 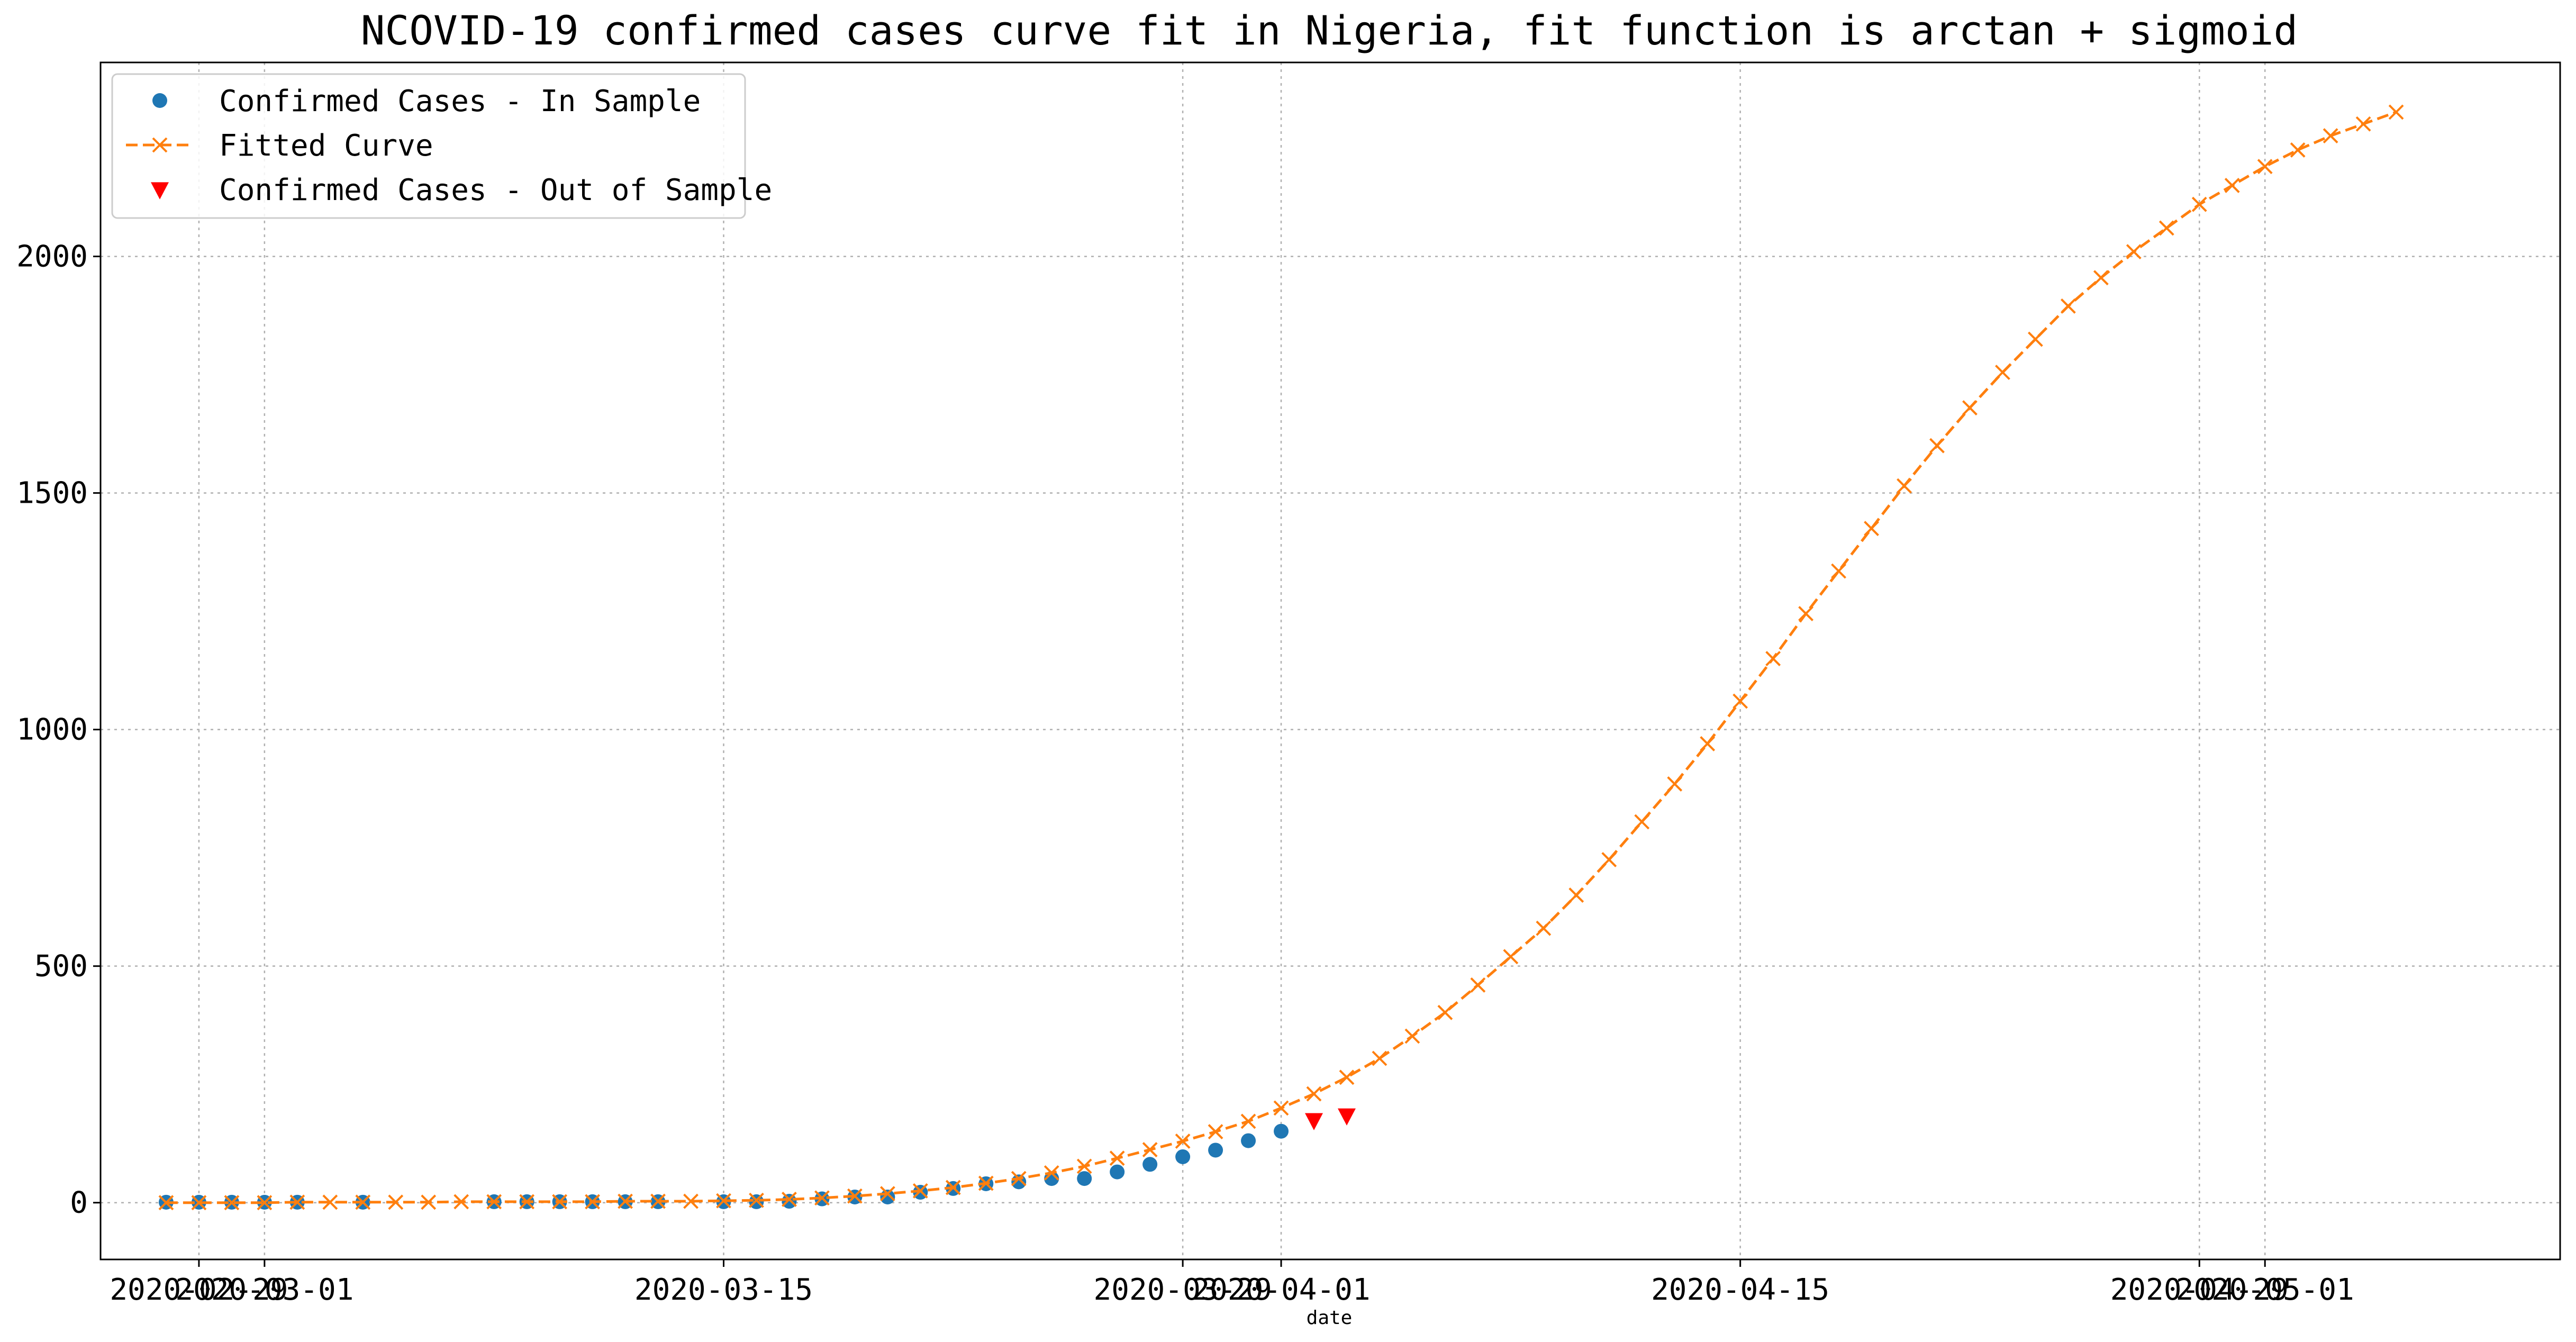 I want to click on legend-box, so click(x=428, y=146).